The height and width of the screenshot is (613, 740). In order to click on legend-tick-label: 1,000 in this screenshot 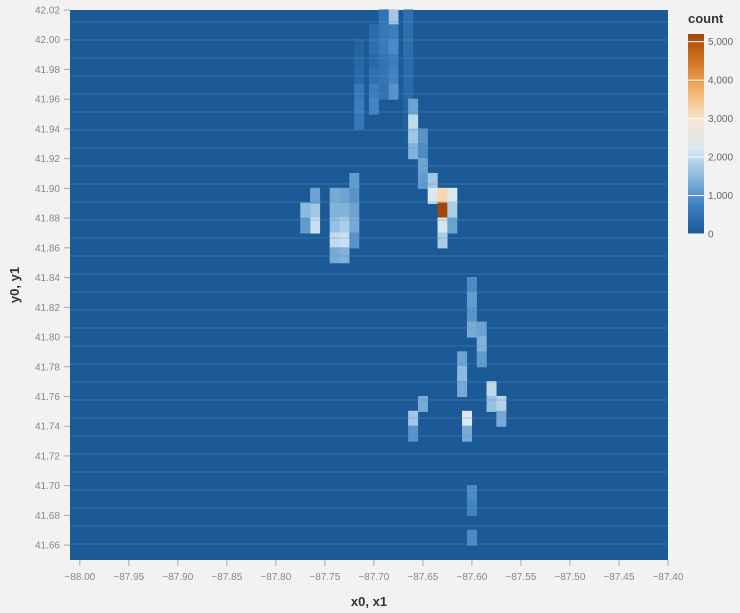, I will do `click(720, 196)`.